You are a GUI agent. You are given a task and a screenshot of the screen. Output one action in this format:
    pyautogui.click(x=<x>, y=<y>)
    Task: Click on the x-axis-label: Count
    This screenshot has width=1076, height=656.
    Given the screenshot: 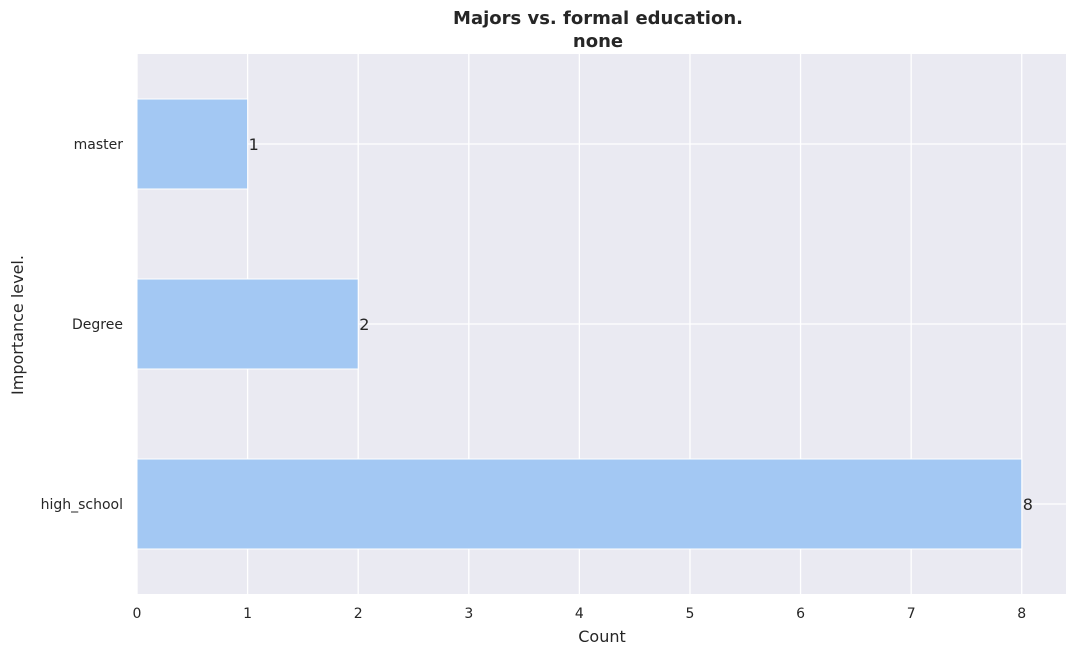 What is the action you would take?
    pyautogui.click(x=602, y=636)
    